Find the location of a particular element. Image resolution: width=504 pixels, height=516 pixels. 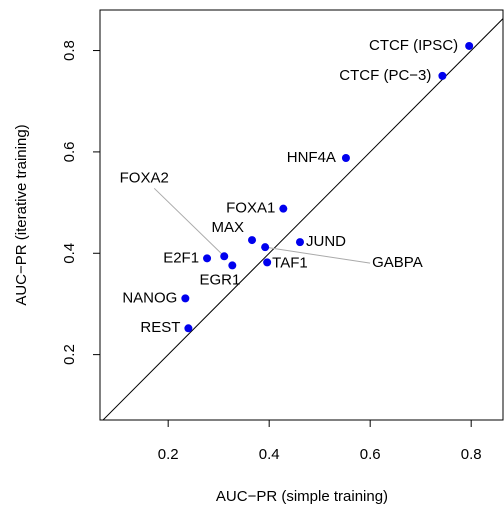

point-label: JUND is located at coordinates (326, 241).